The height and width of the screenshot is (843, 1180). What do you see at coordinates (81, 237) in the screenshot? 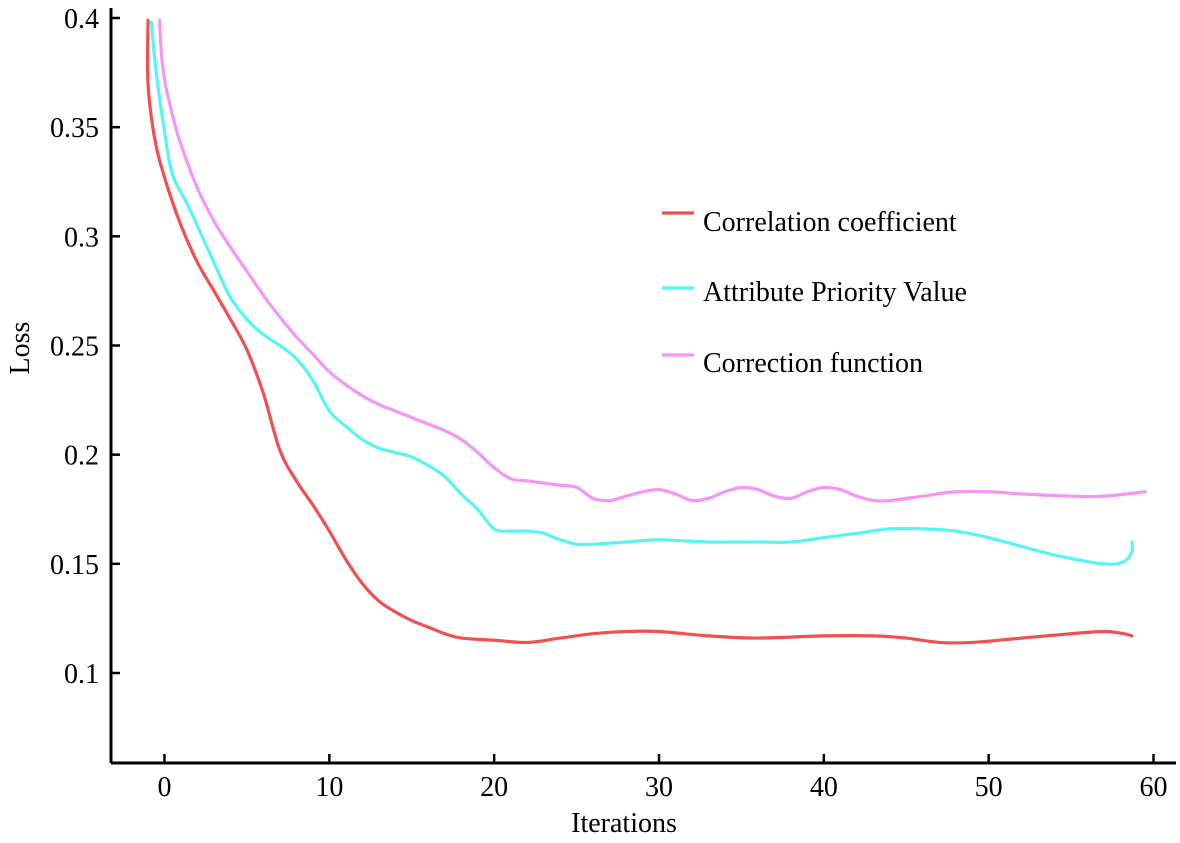
I see `y-tick-label-0.3: 0.3` at bounding box center [81, 237].